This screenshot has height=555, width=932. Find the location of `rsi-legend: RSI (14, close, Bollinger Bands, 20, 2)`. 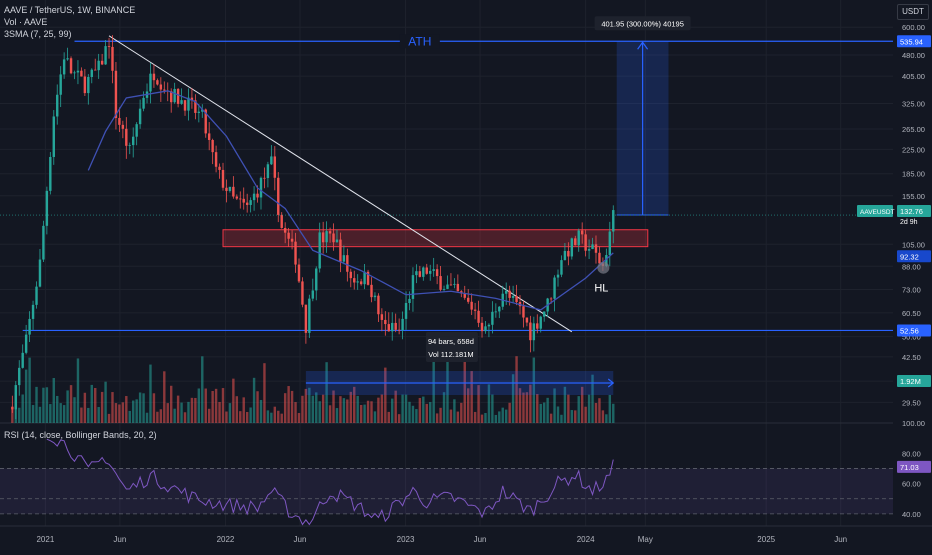

rsi-legend: RSI (14, close, Bollinger Bands, 20, 2) is located at coordinates (80, 435).